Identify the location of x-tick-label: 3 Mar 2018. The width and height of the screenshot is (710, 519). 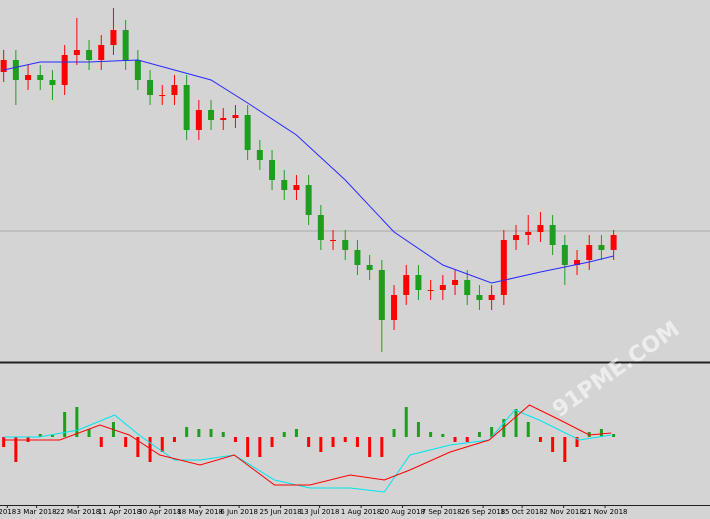
(37, 512).